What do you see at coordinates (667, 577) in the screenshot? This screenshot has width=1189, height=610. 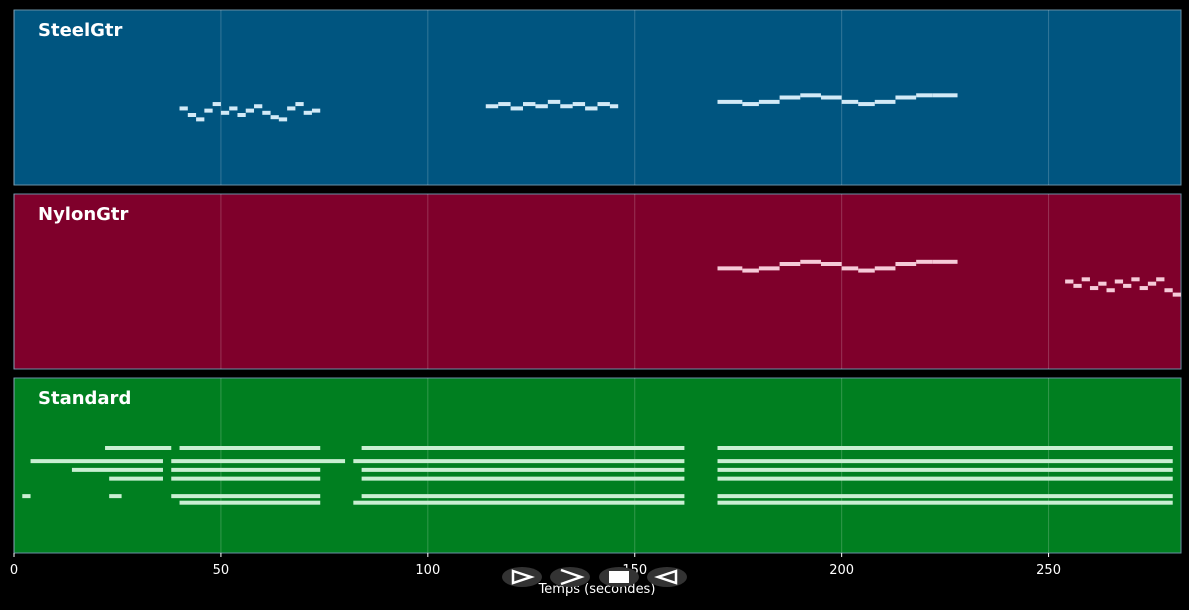 I see `rewind-button` at bounding box center [667, 577].